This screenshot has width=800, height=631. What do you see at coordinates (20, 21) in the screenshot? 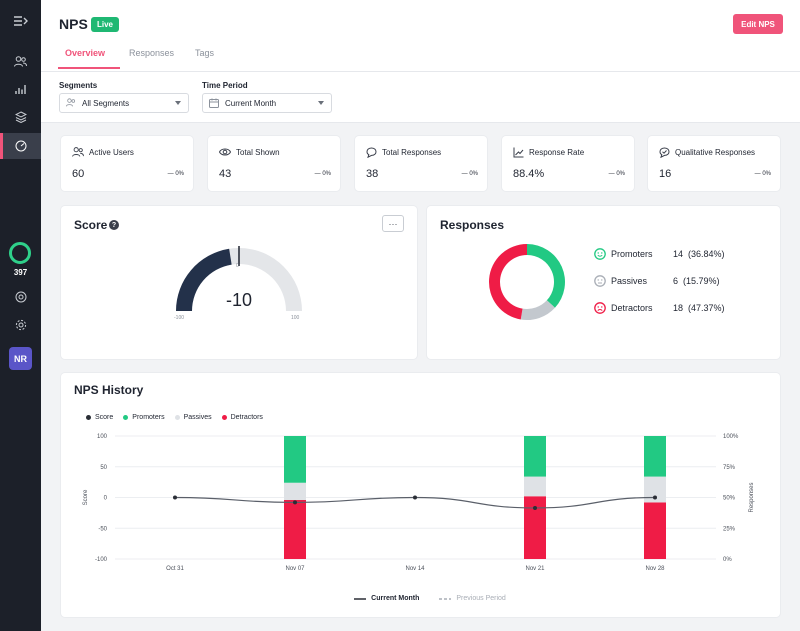
I see `menu-expand-icon` at bounding box center [20, 21].